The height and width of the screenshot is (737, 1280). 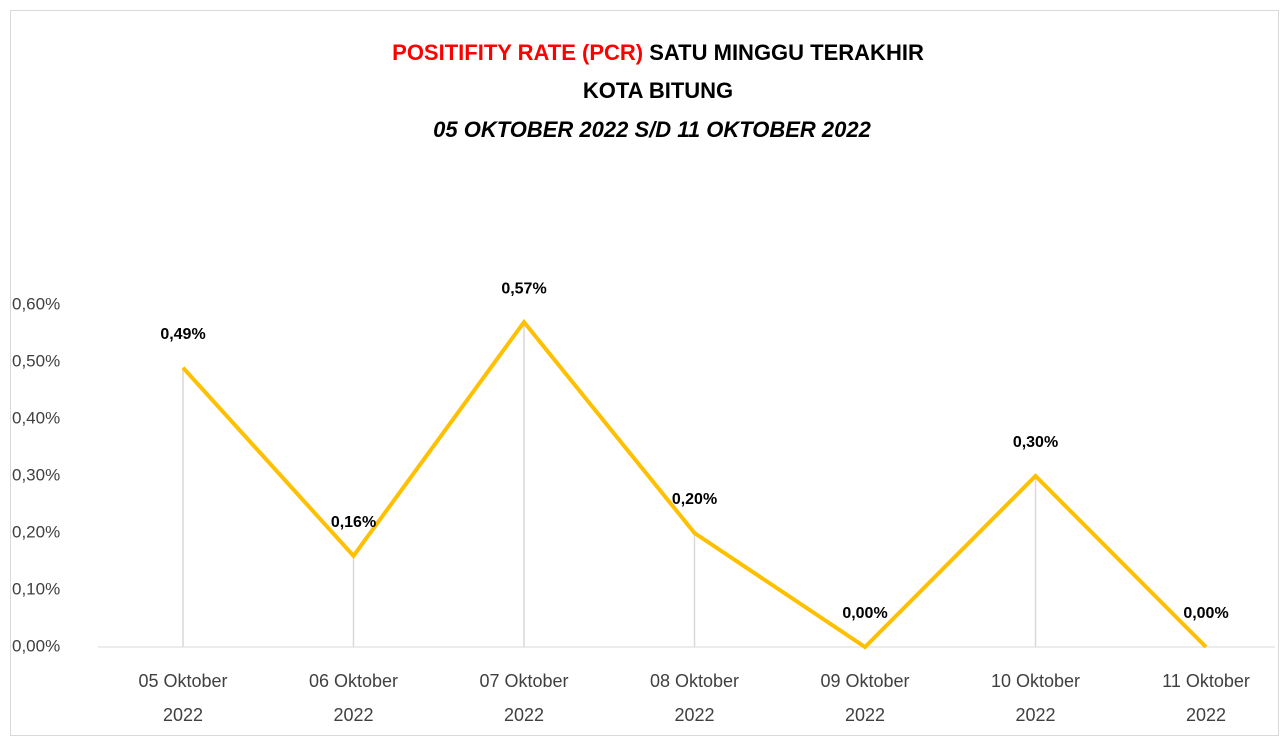 I want to click on data-label: 0,49%, so click(x=182, y=334).